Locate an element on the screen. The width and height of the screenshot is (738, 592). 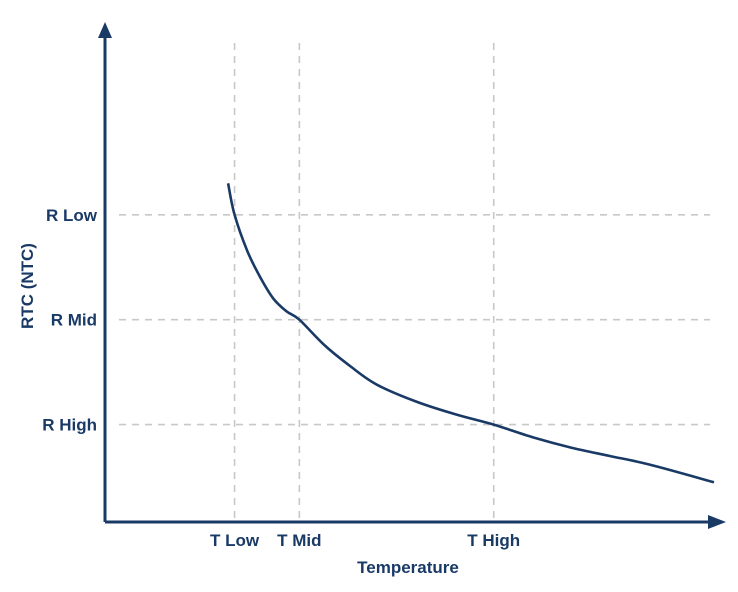
y-axis-title: RTC (NTC) is located at coordinates (27, 286).